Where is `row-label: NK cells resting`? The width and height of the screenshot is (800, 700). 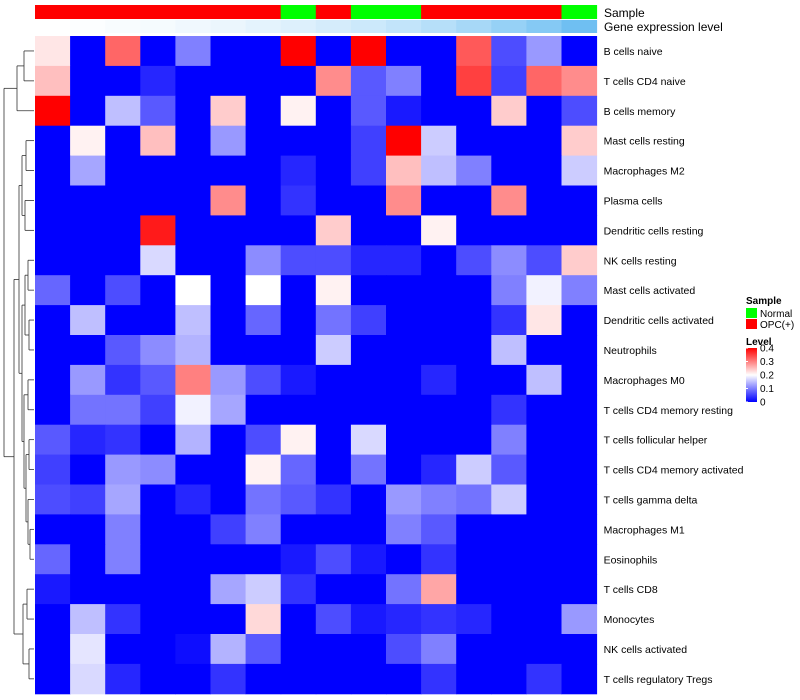
row-label: NK cells resting is located at coordinates (640, 261).